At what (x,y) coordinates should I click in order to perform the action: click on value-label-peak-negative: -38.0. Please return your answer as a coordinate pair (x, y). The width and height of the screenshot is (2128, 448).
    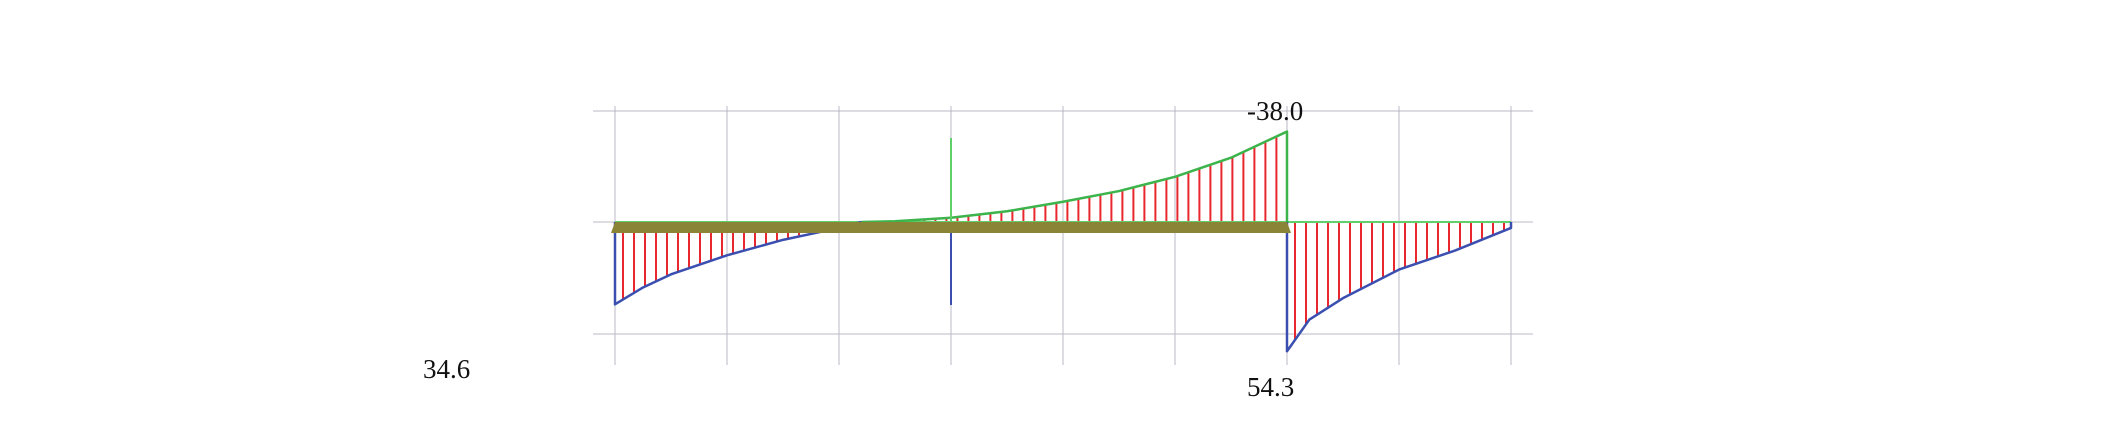
    Looking at the image, I should click on (1275, 111).